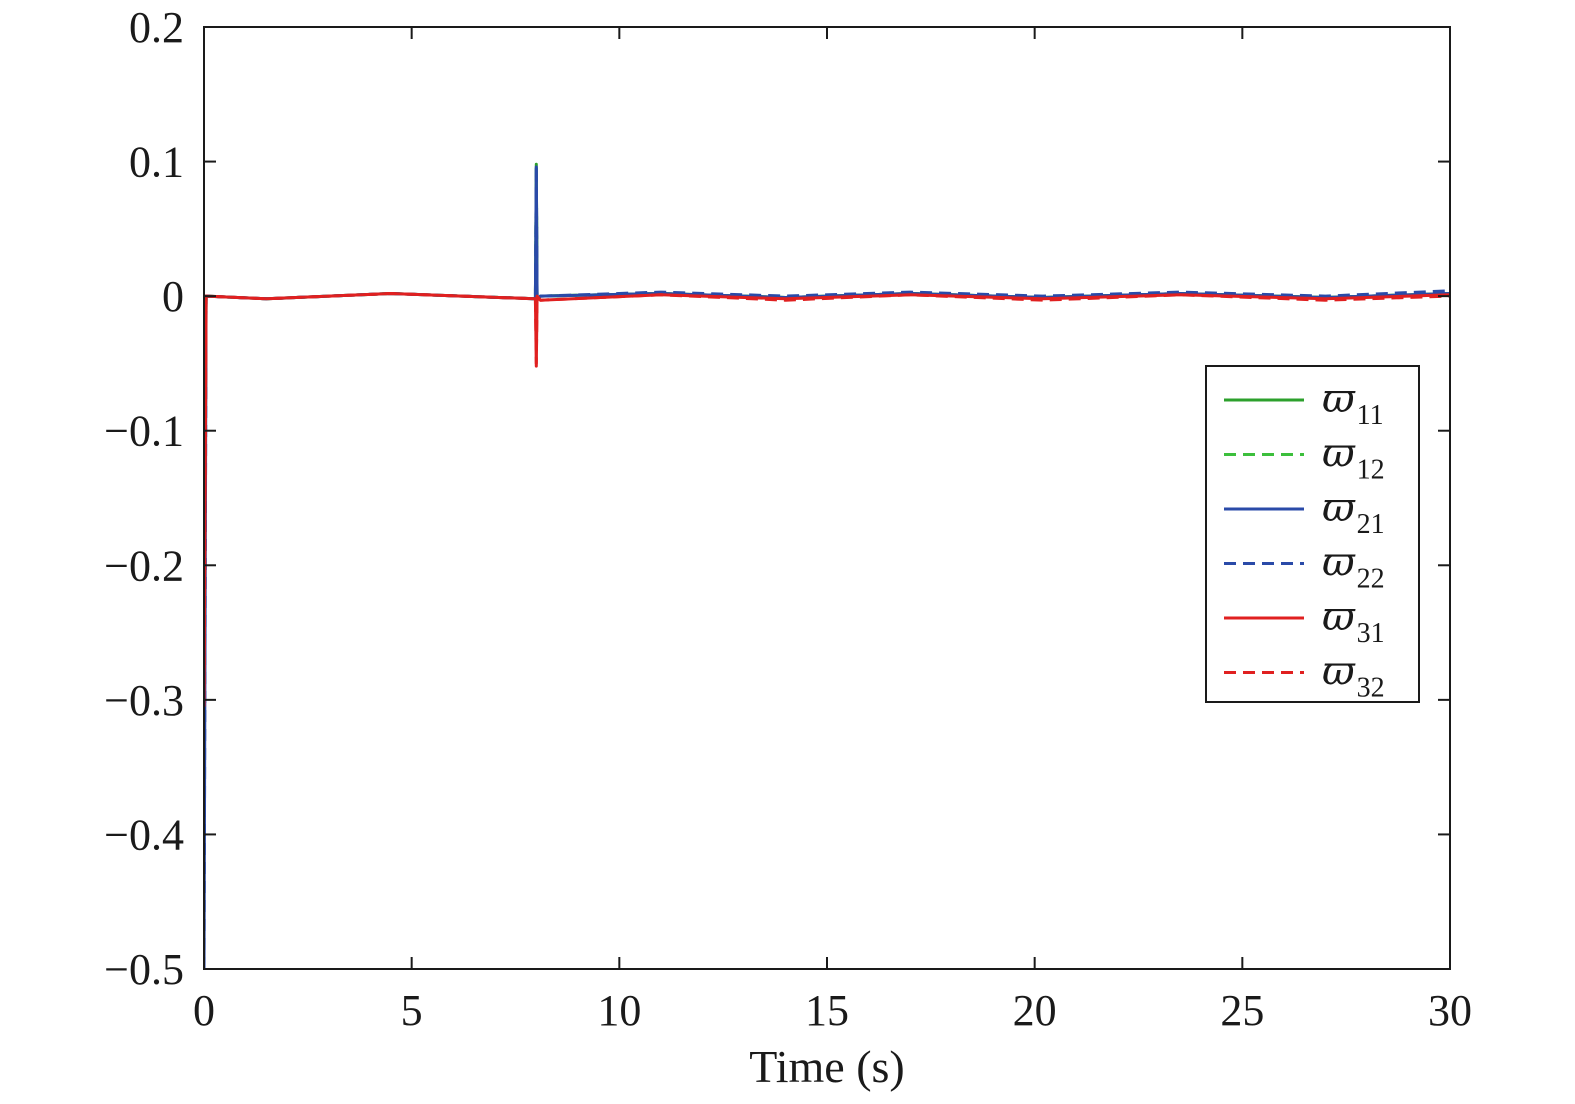 This screenshot has height=1104, width=1575. I want to click on legend-label-32: ϖ32, so click(1353, 676).